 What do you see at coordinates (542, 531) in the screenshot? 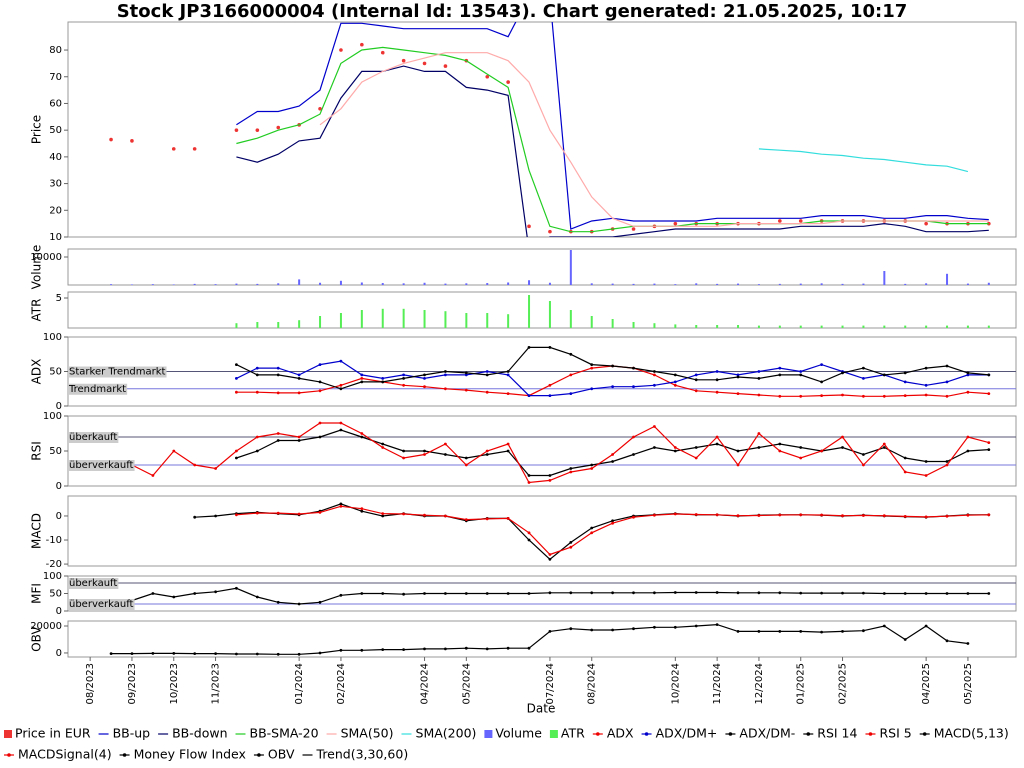
I see `panel-frame` at bounding box center [542, 531].